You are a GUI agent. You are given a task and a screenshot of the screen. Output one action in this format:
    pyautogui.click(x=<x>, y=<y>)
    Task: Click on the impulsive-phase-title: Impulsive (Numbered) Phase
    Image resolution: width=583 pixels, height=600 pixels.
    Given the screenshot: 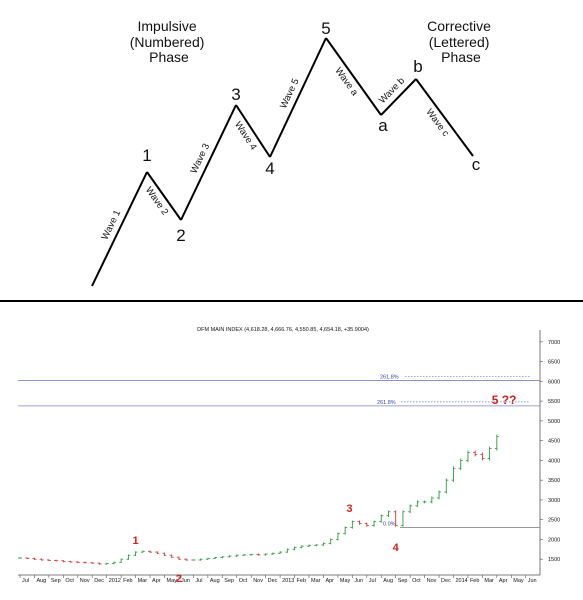 What is the action you would take?
    pyautogui.click(x=169, y=41)
    